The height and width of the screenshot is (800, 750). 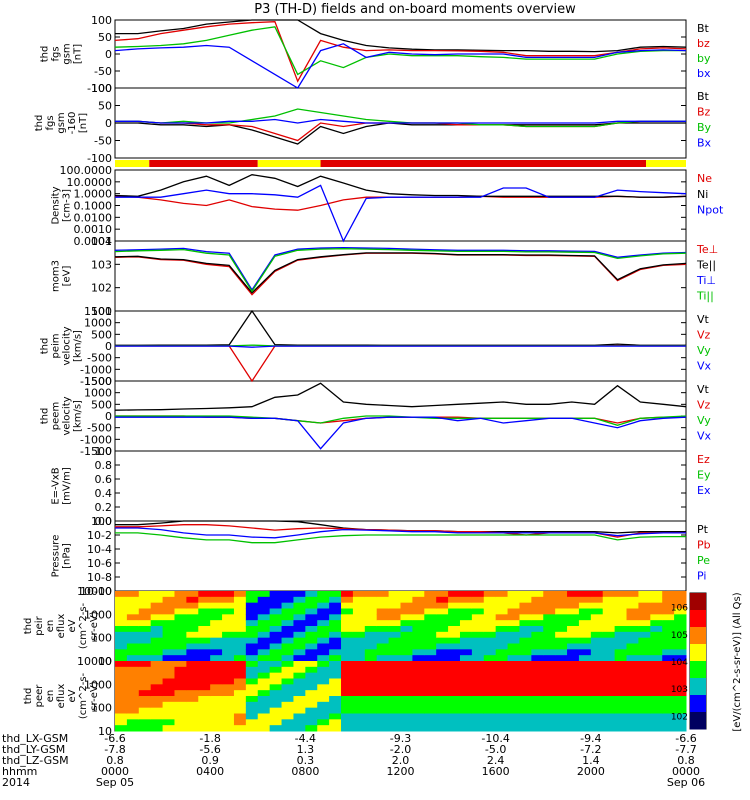 What do you see at coordinates (115, 782) in the screenshot?
I see `x-axis-value: Sep 05` at bounding box center [115, 782].